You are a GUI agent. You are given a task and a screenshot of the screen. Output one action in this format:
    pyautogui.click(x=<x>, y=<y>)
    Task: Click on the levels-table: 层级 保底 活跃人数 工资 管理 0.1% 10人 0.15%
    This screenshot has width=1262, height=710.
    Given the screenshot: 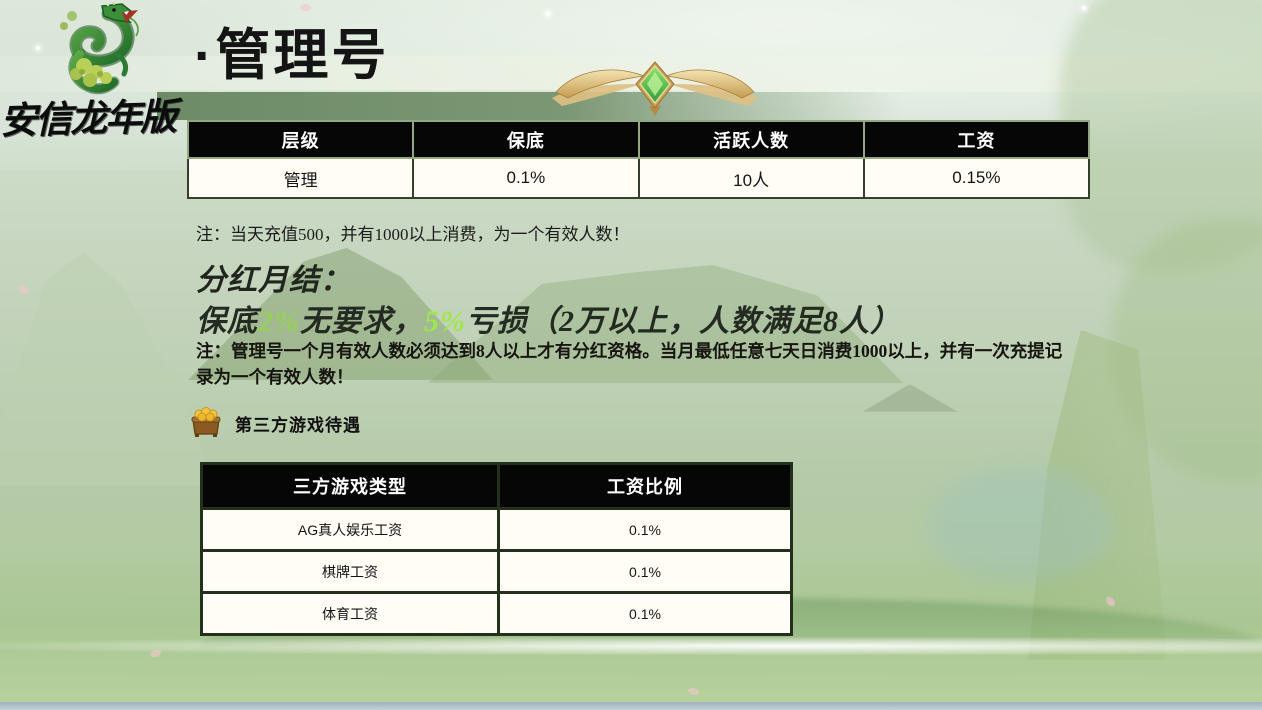 What is the action you would take?
    pyautogui.click(x=638, y=159)
    